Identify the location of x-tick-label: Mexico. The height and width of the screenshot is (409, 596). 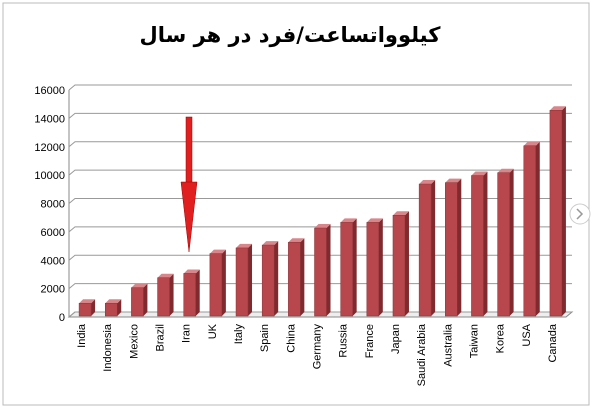
(134, 341).